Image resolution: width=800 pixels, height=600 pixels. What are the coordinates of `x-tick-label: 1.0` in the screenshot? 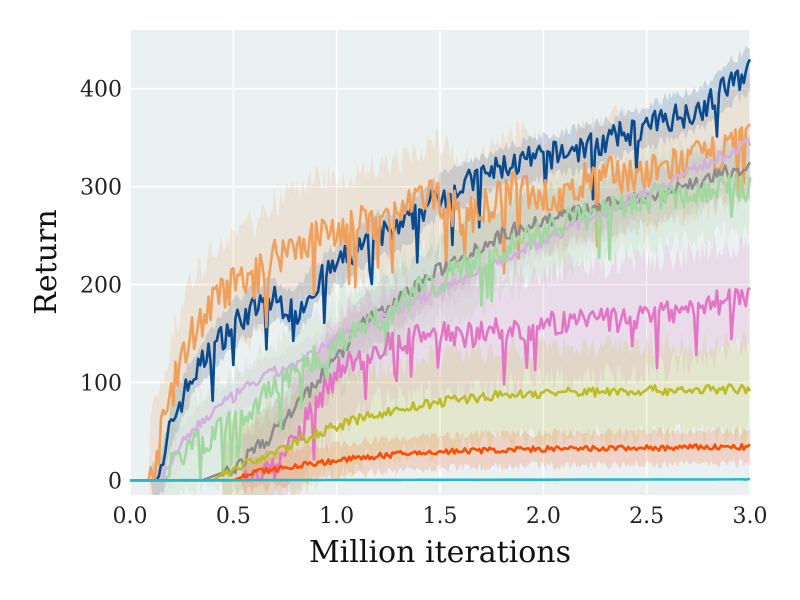 It's located at (336, 516).